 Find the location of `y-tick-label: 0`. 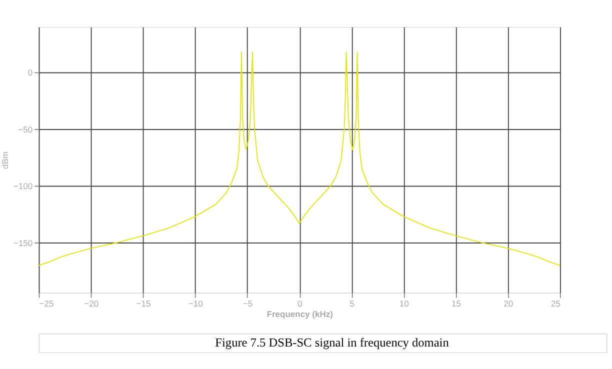

y-tick-label: 0 is located at coordinates (30, 73).